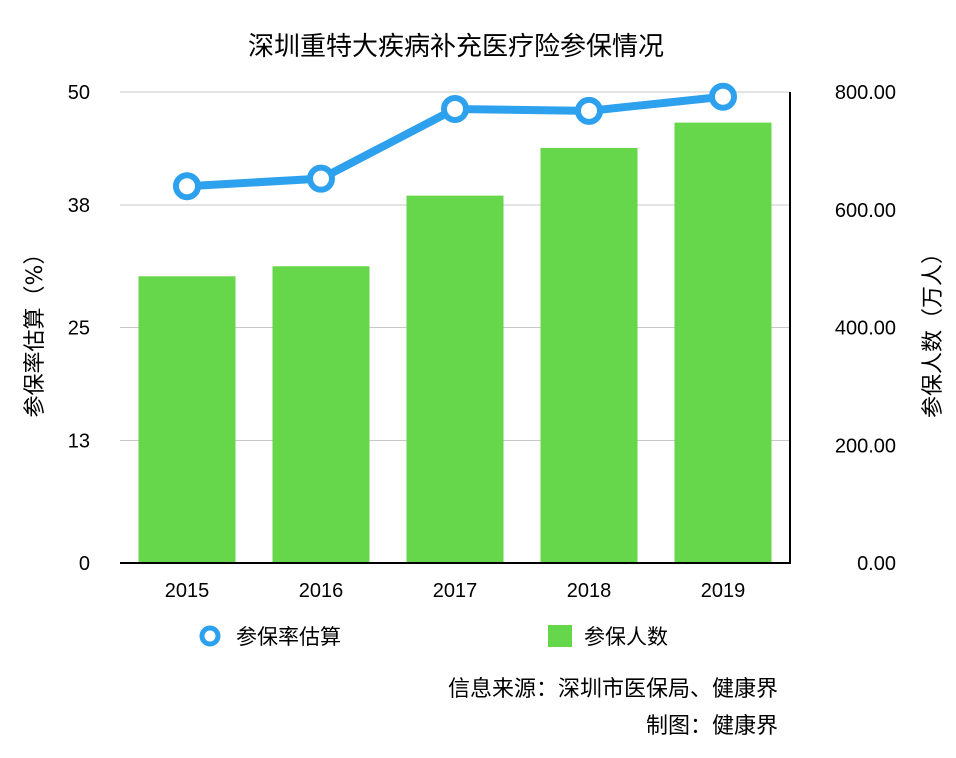 This screenshot has height=758, width=956. Describe the element at coordinates (723, 343) in the screenshot. I see `bar-2019` at that location.